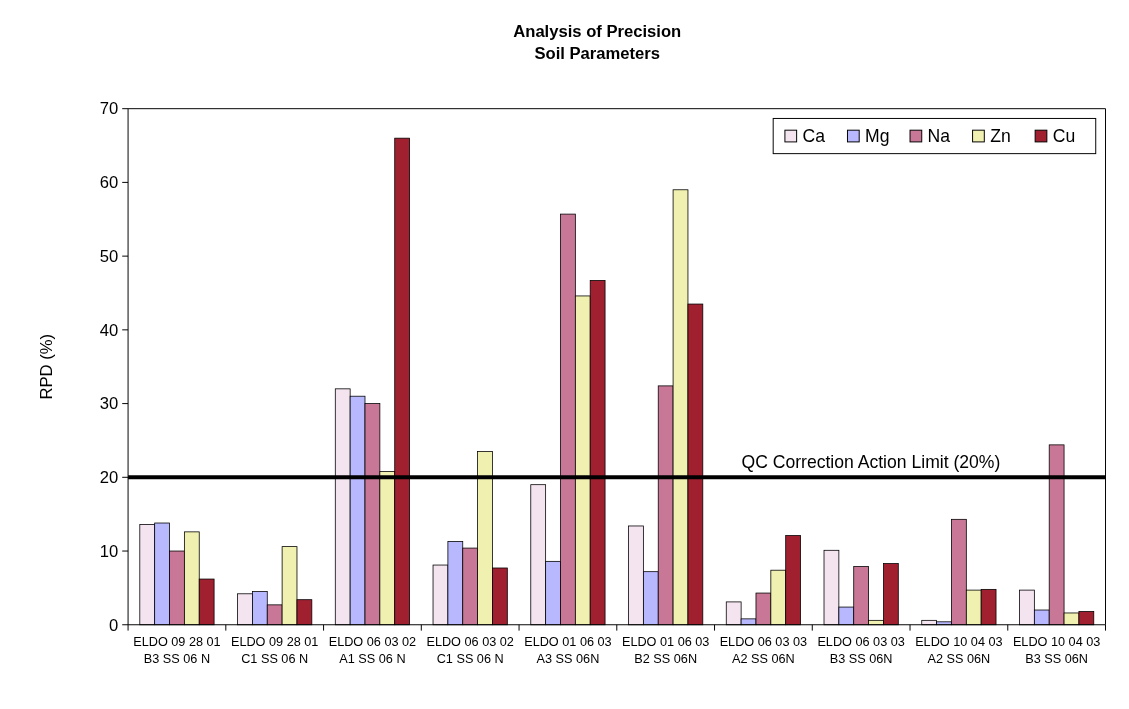 Image resolution: width=1129 pixels, height=709 pixels. Describe the element at coordinates (959, 650) in the screenshot. I see `x-tick-label: ELDO 10 04 03 A2 SS 06N` at that location.